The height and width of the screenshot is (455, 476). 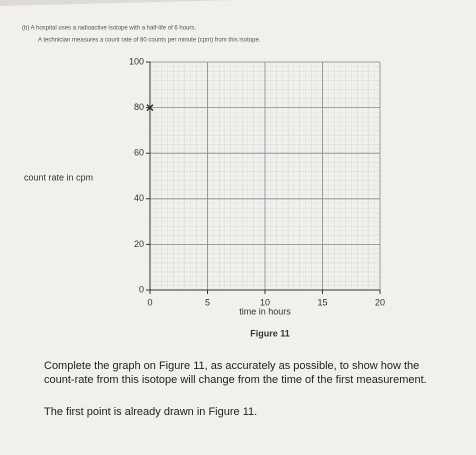 I want to click on data-point, so click(x=150, y=108).